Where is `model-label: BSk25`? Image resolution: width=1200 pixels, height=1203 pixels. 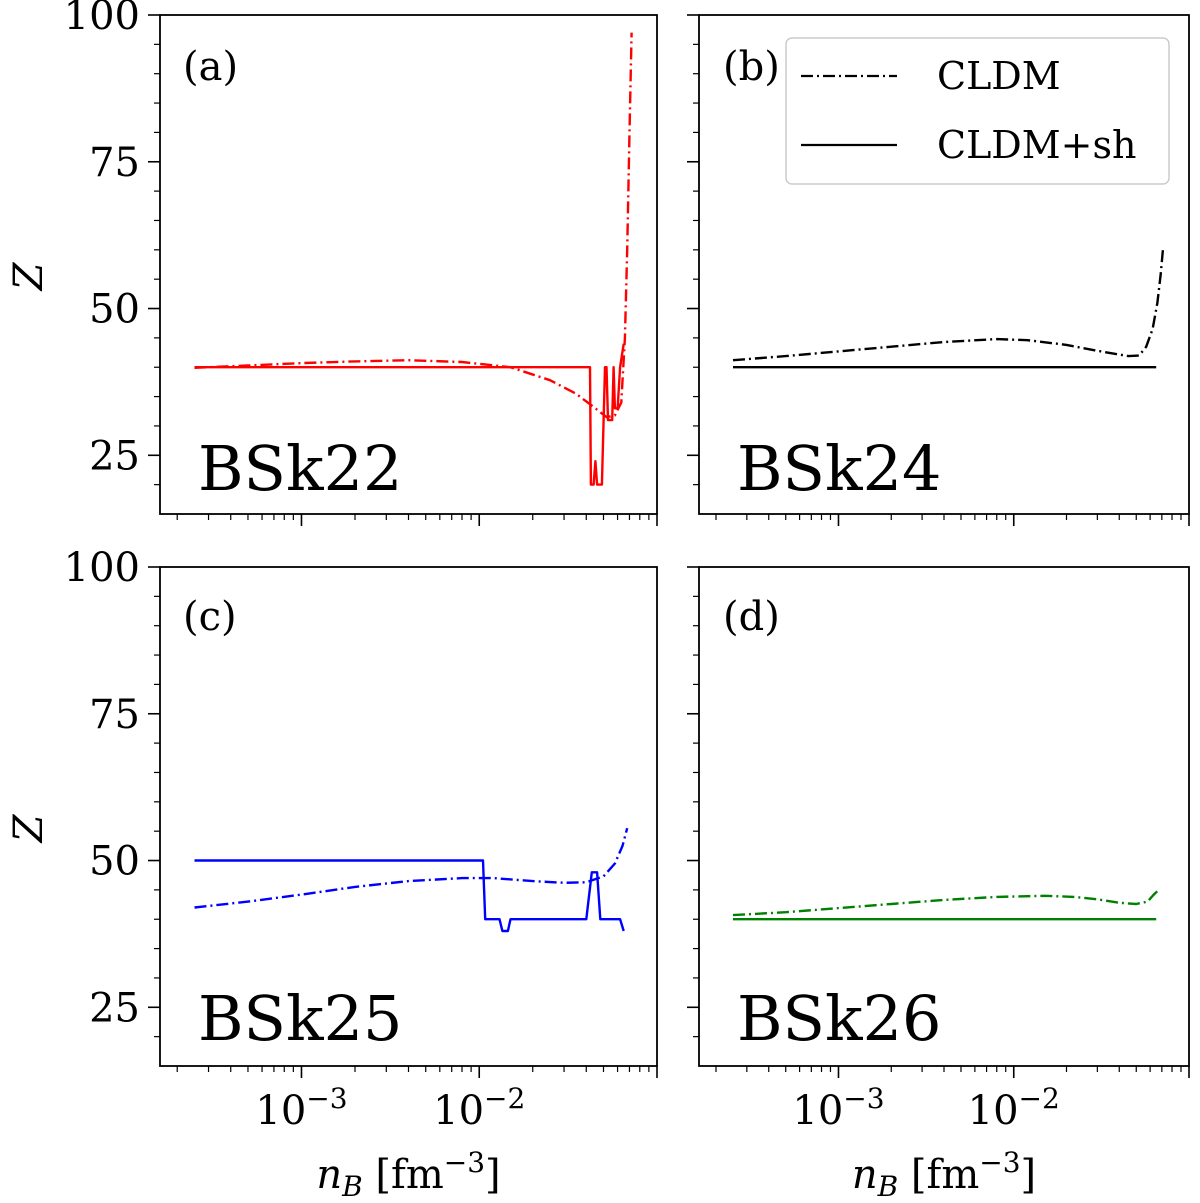
model-label: BSk25 is located at coordinates (300, 1018).